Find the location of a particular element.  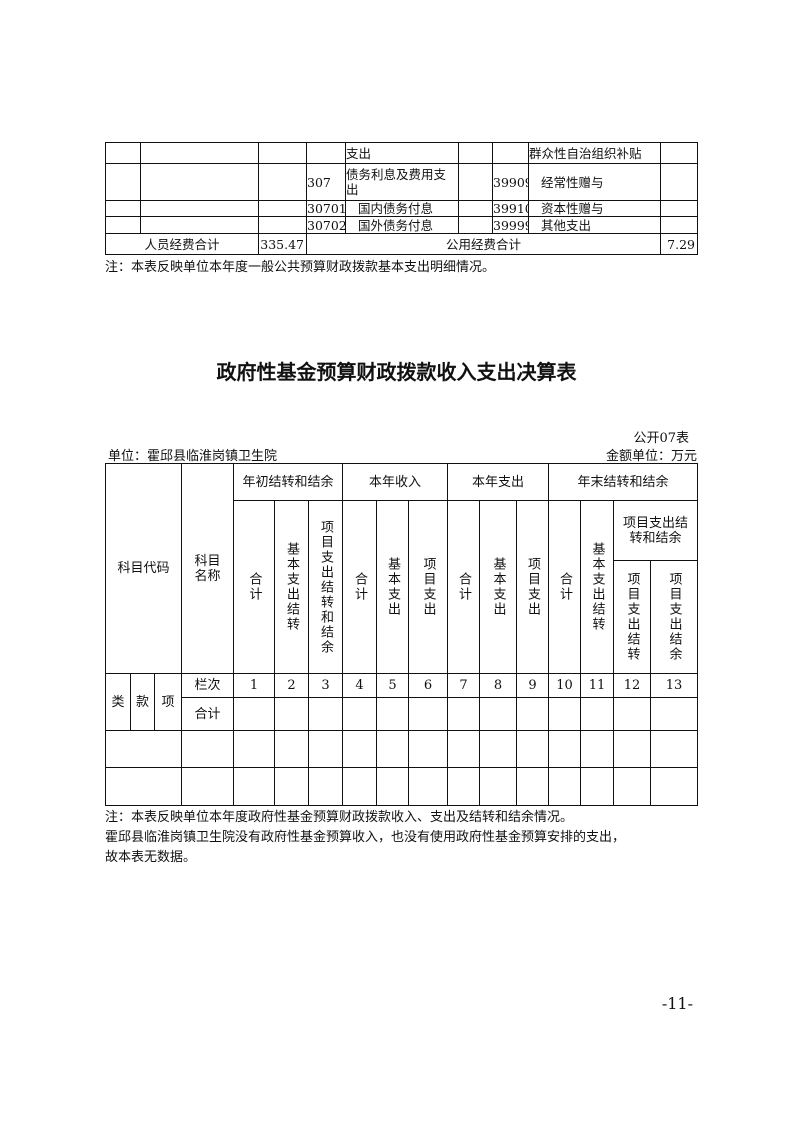

column-number: 13 is located at coordinates (674, 685).